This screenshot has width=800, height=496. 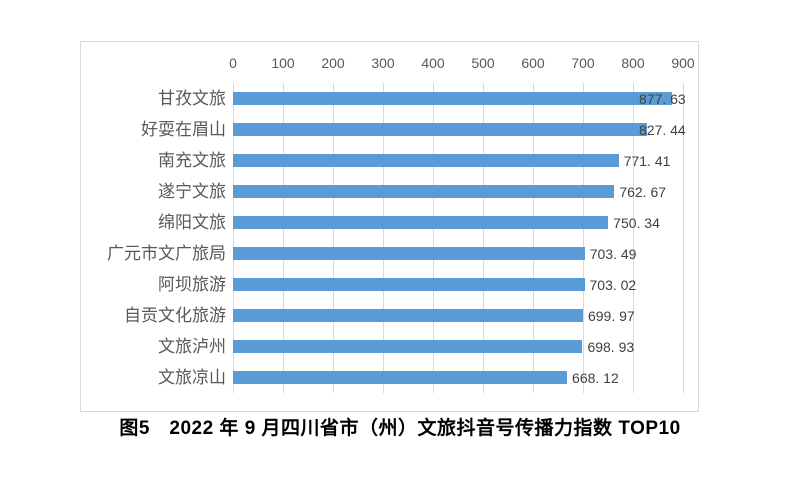 What do you see at coordinates (683, 63) in the screenshot?
I see `x-tick-label: 900` at bounding box center [683, 63].